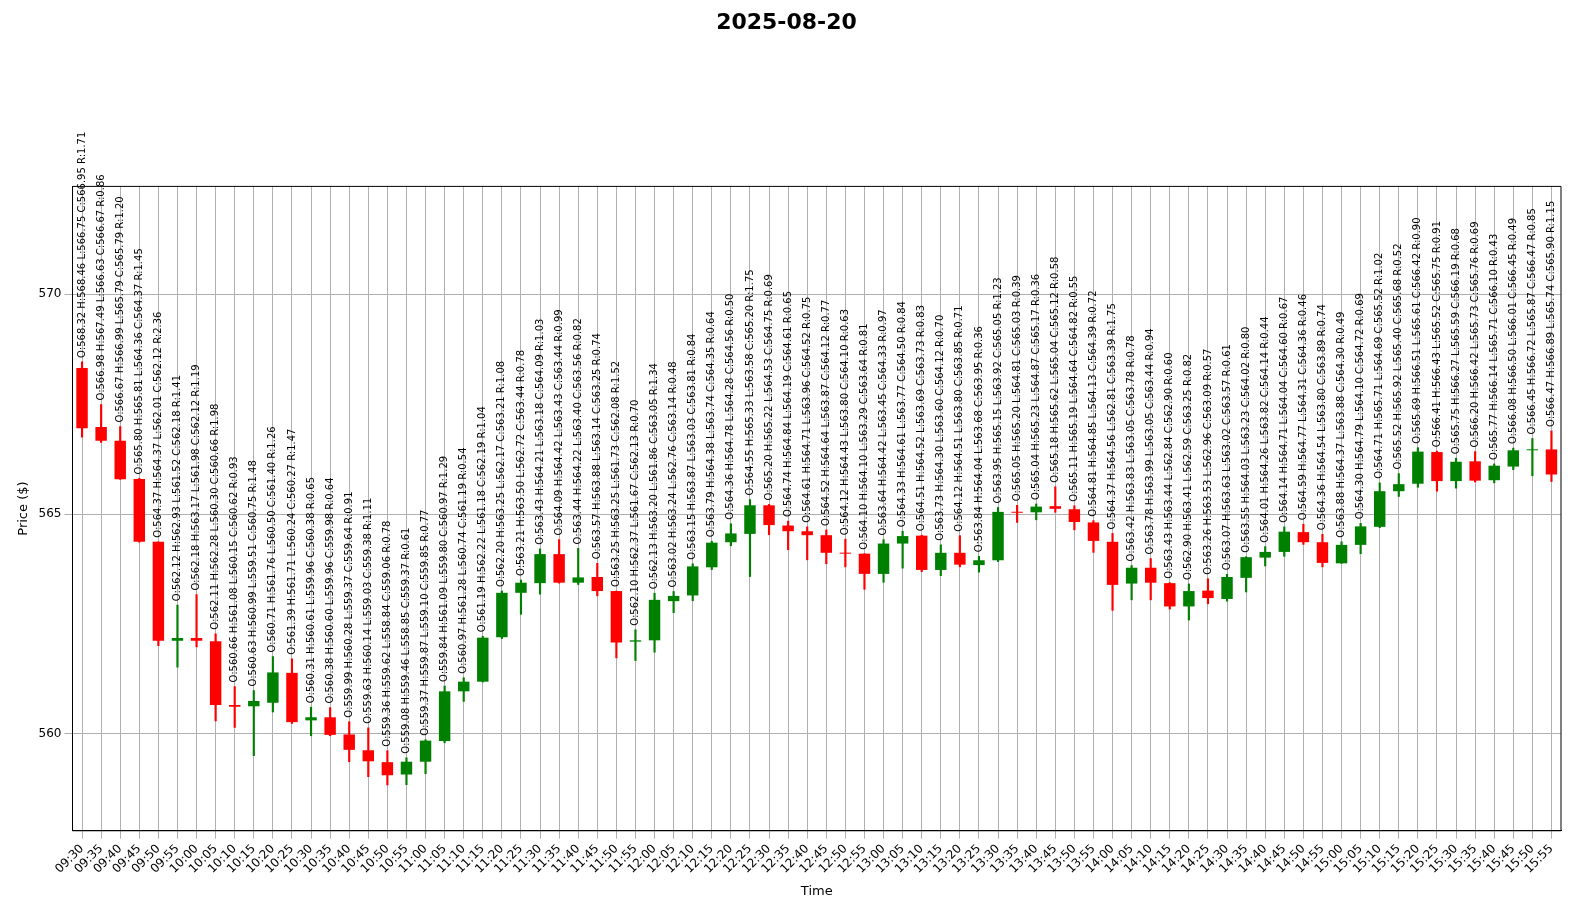 The height and width of the screenshot is (911, 1589). What do you see at coordinates (786, 21) in the screenshot?
I see `chart-title: 2025-08-20` at bounding box center [786, 21].